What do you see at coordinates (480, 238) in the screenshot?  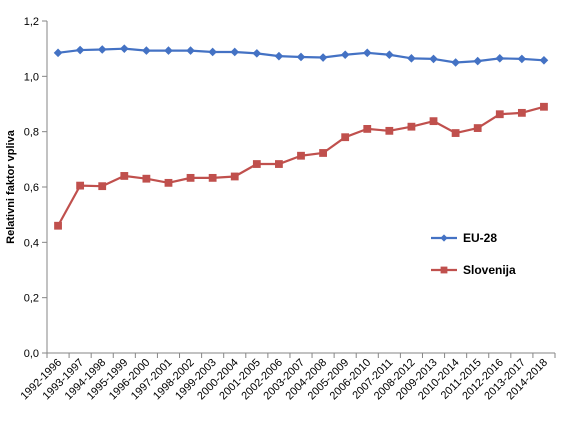 I see `legend-label-1: EU-28` at bounding box center [480, 238].